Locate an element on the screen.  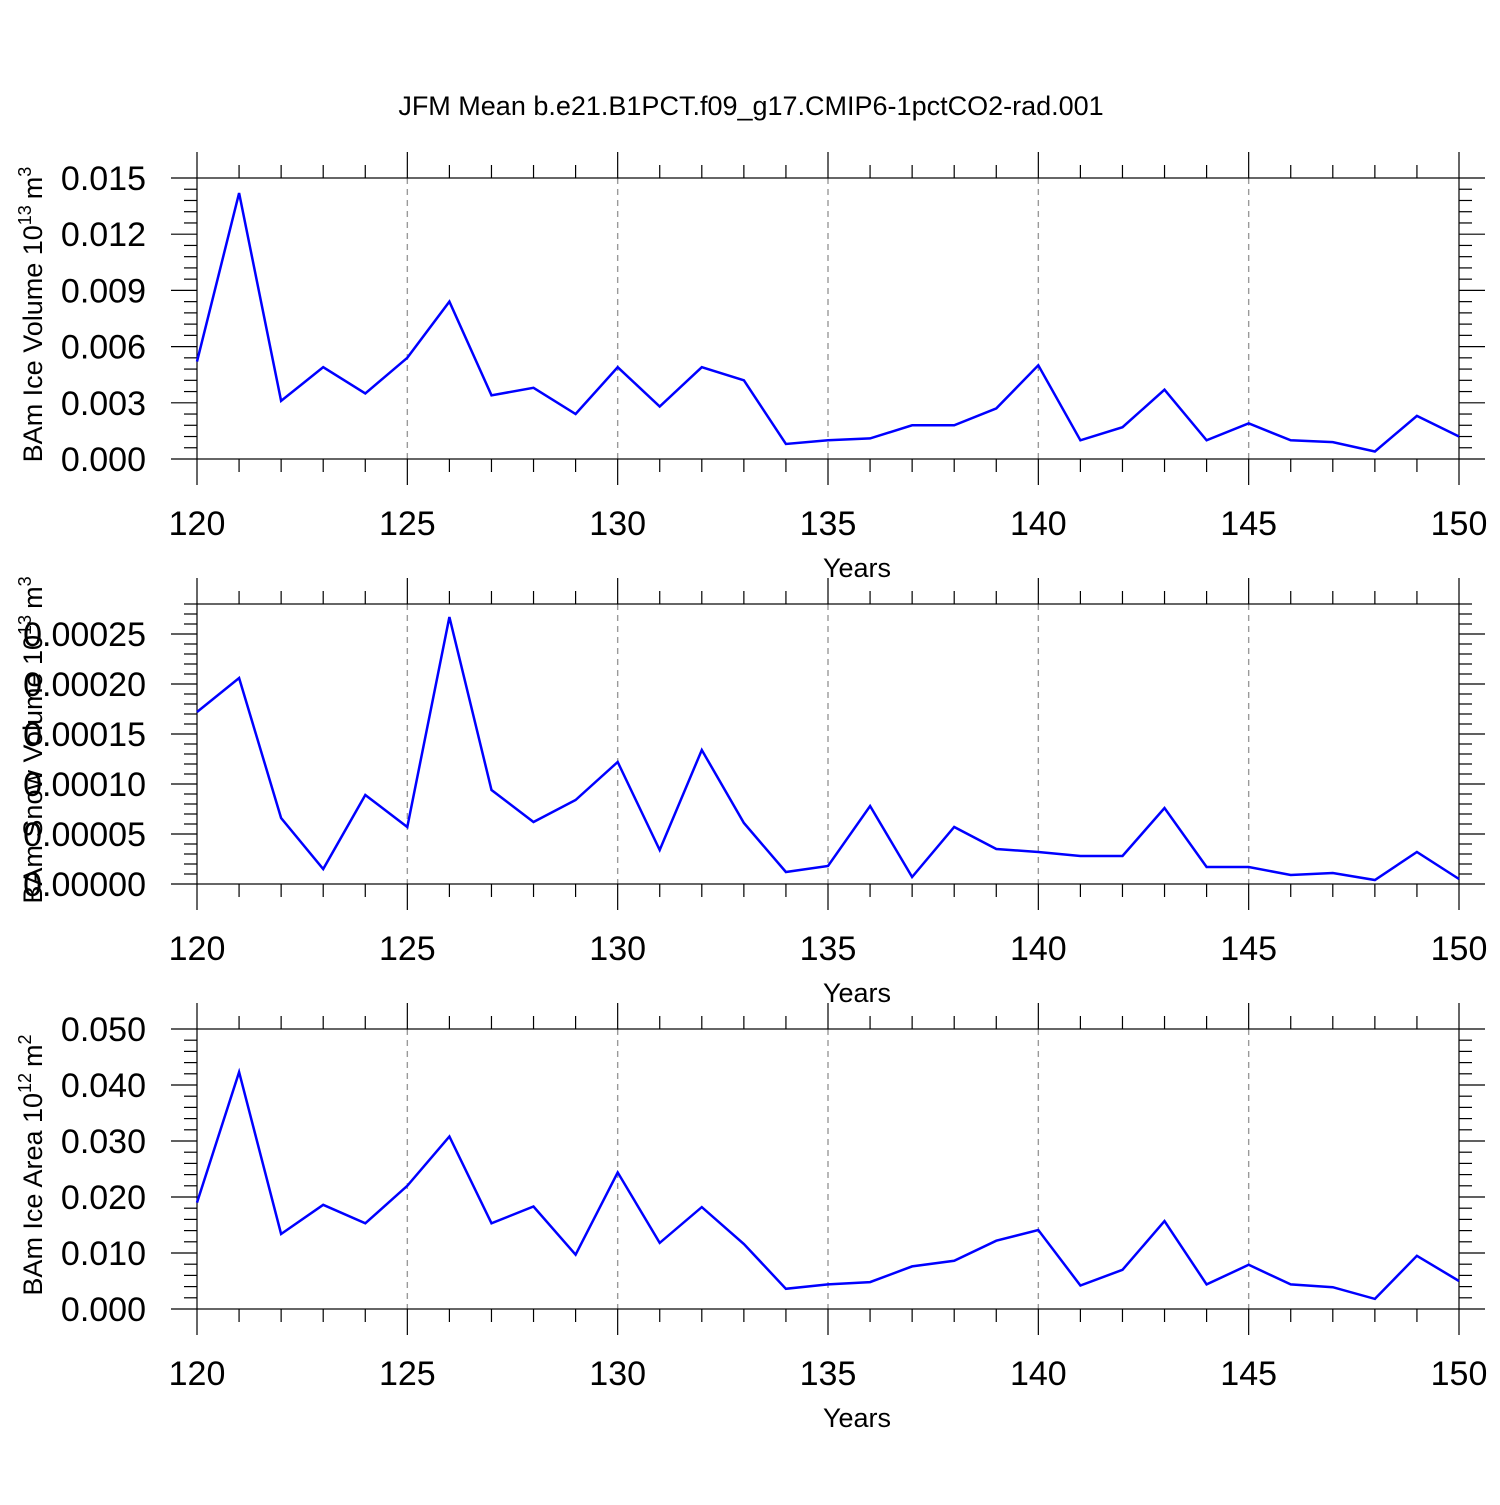
y-axis-title: BAm Snow Volume 1013 m3 is located at coordinates (31, 739).